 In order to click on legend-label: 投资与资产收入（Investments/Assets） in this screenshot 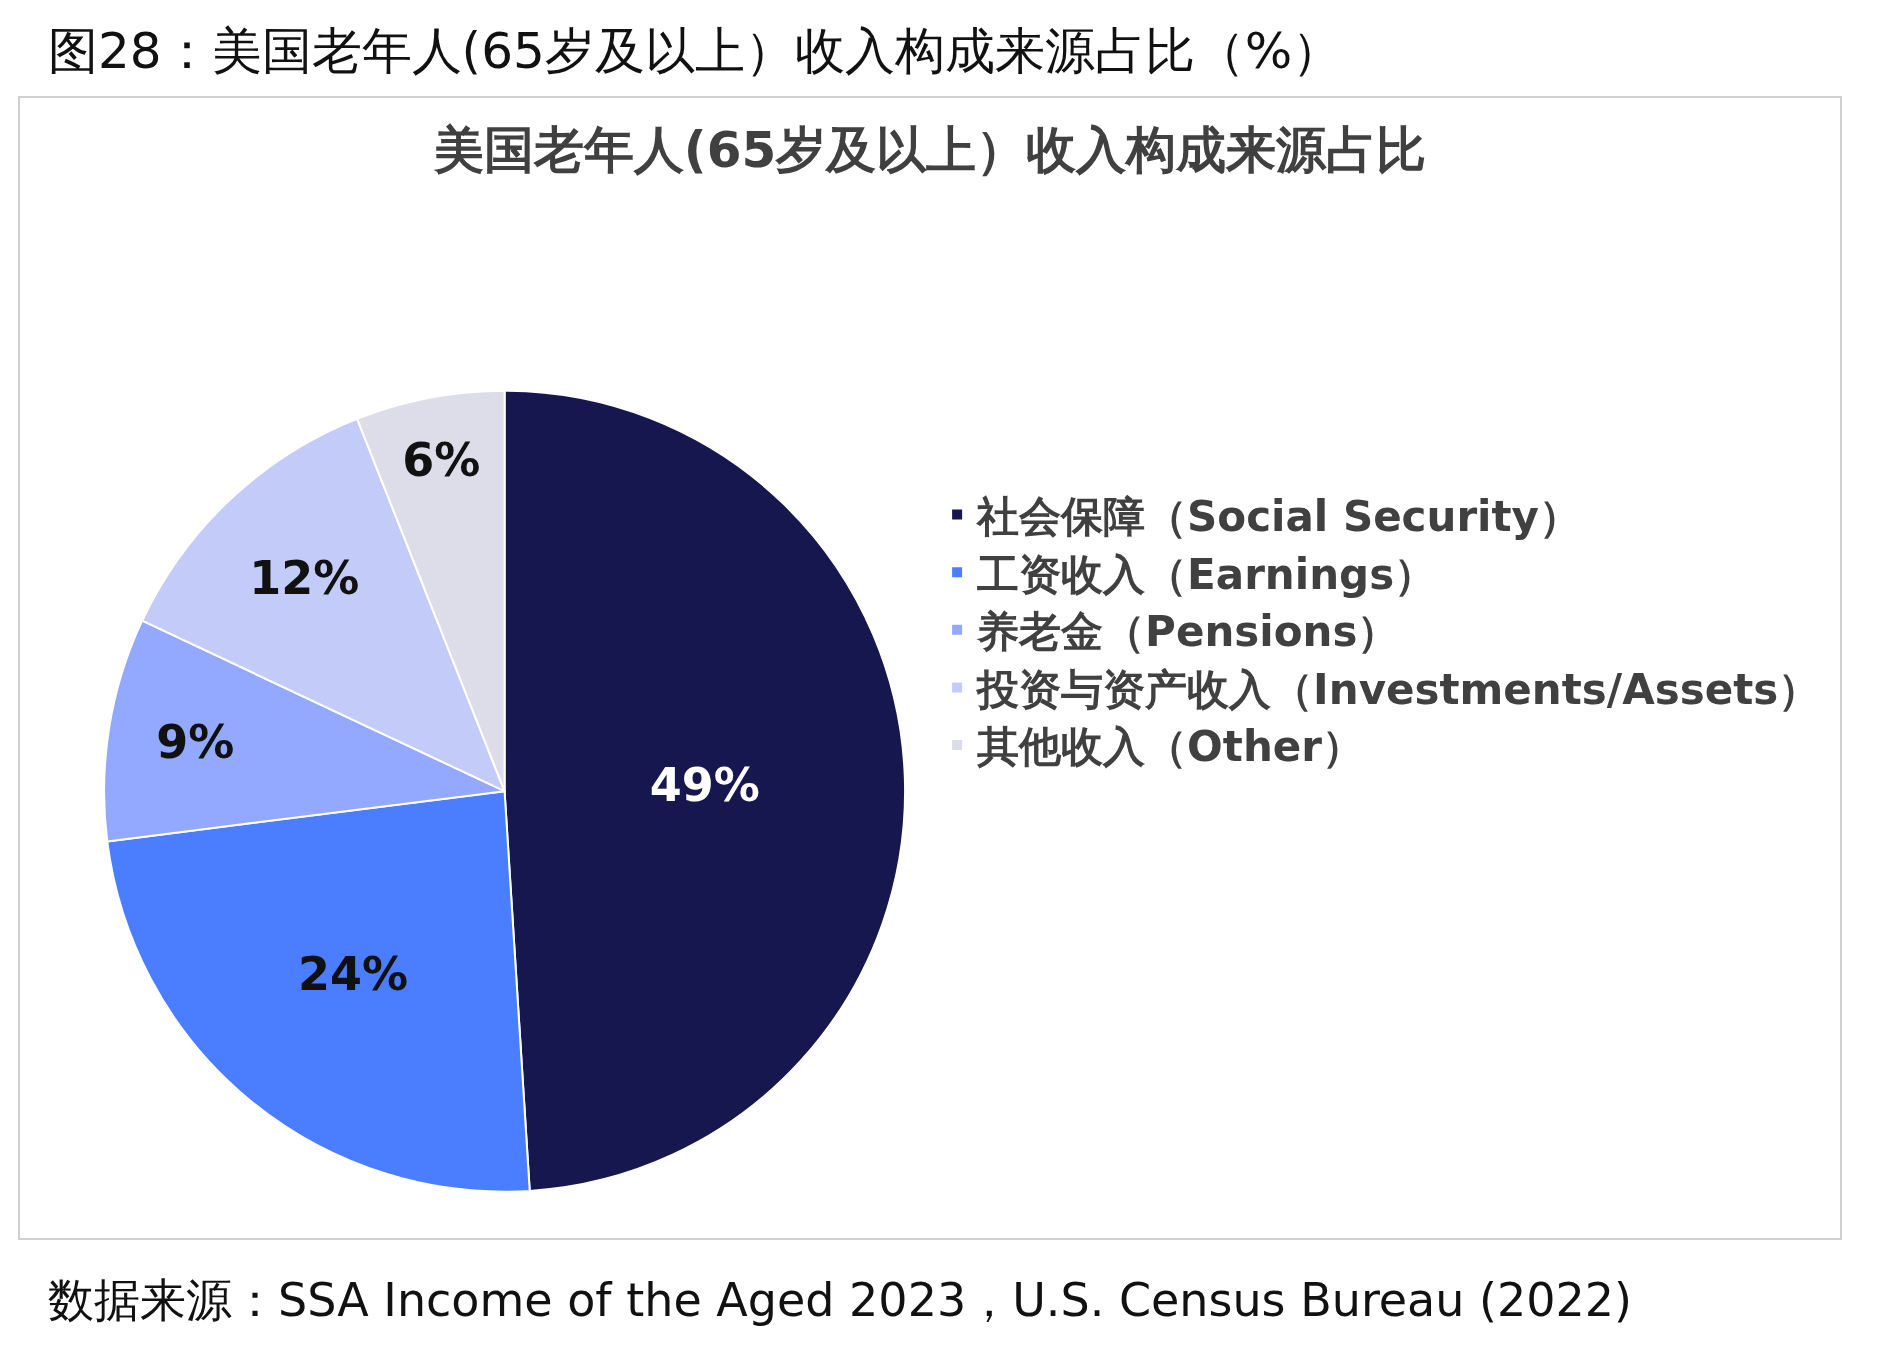, I will do `click(1398, 689)`.